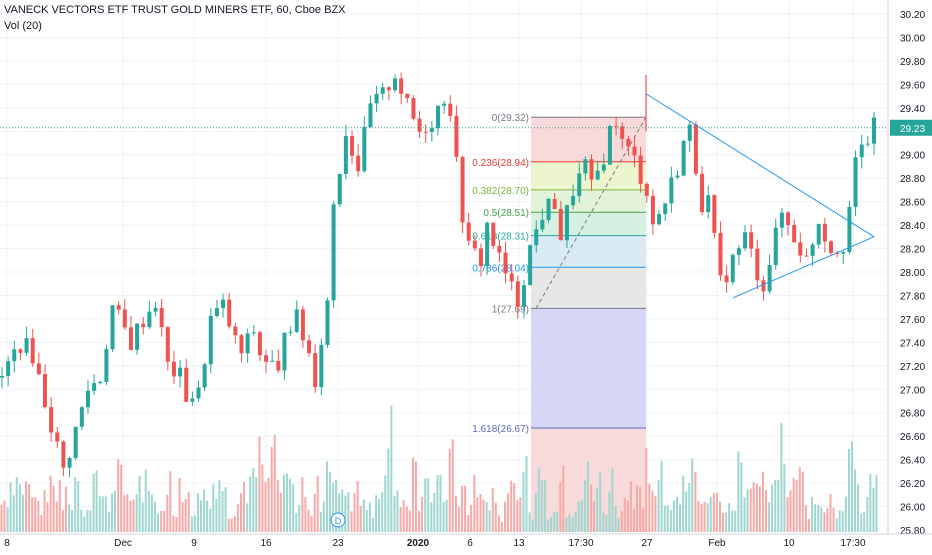 The image size is (932, 555). I want to click on triangle-lower-line, so click(803, 267).